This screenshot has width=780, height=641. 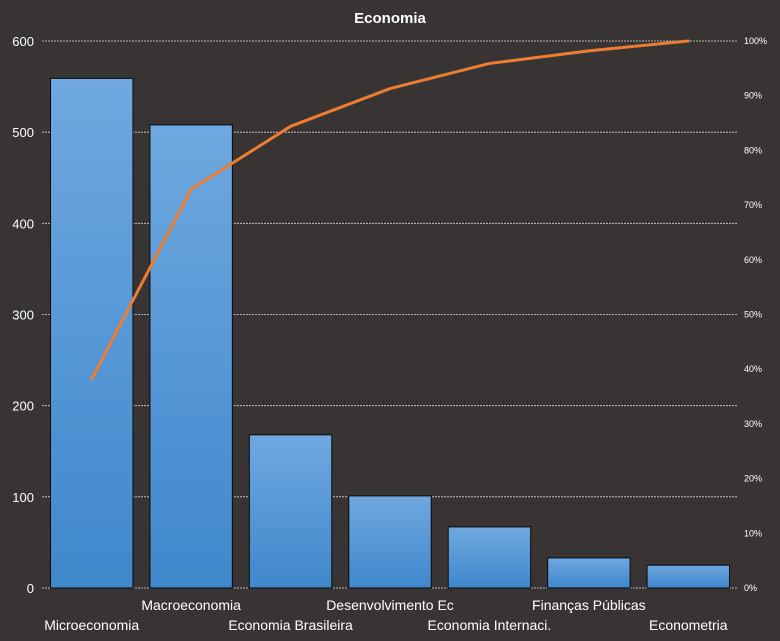 What do you see at coordinates (290, 625) in the screenshot?
I see `x-tick-label: Economia Brasileira` at bounding box center [290, 625].